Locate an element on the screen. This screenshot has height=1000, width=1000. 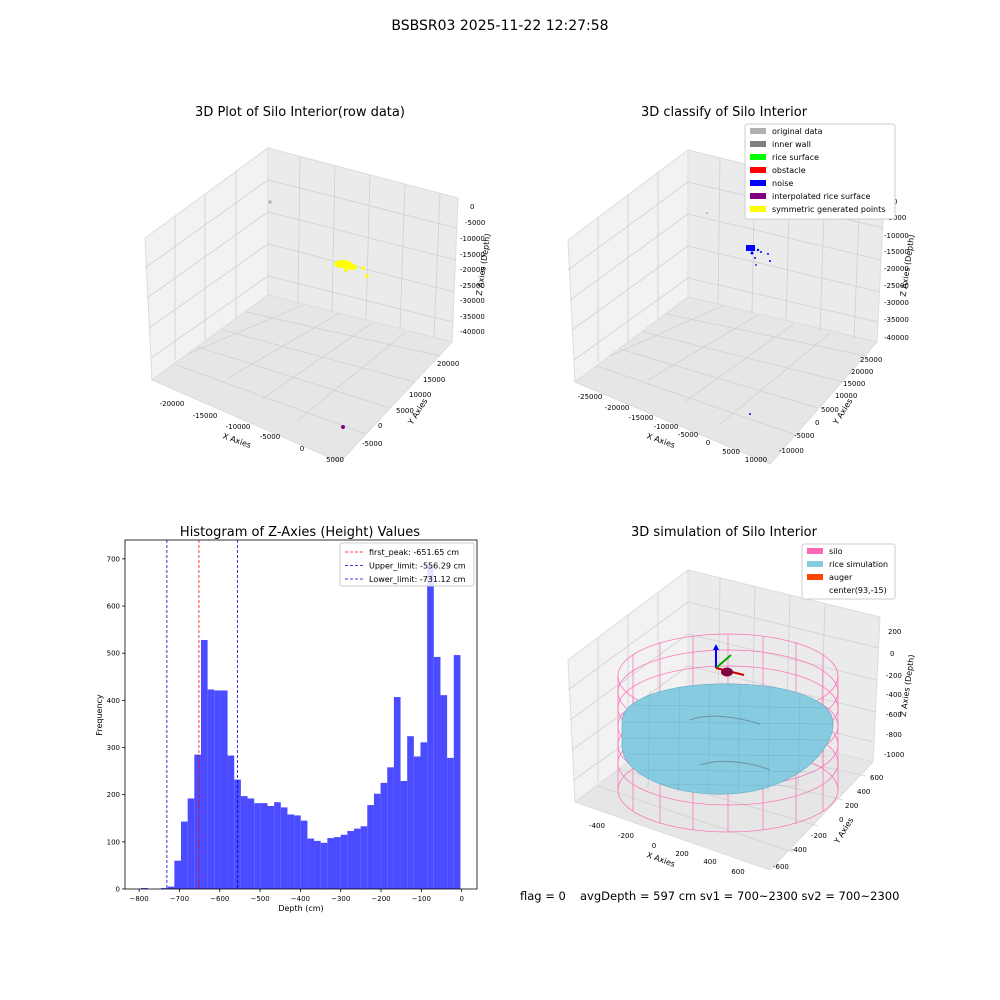
raw-z-tick: -25000 is located at coordinates (472, 286).